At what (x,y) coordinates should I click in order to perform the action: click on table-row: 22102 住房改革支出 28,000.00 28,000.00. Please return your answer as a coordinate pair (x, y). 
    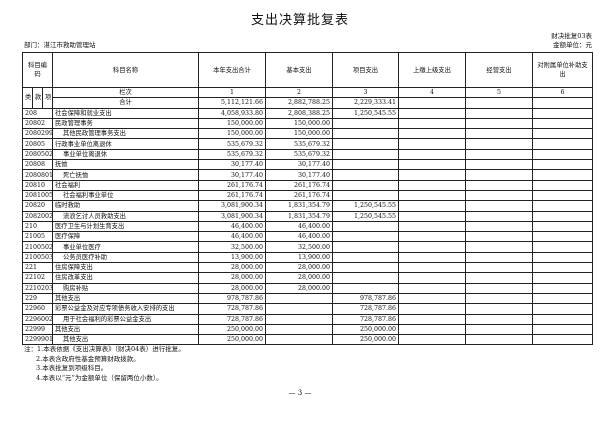
    Looking at the image, I should click on (307, 278).